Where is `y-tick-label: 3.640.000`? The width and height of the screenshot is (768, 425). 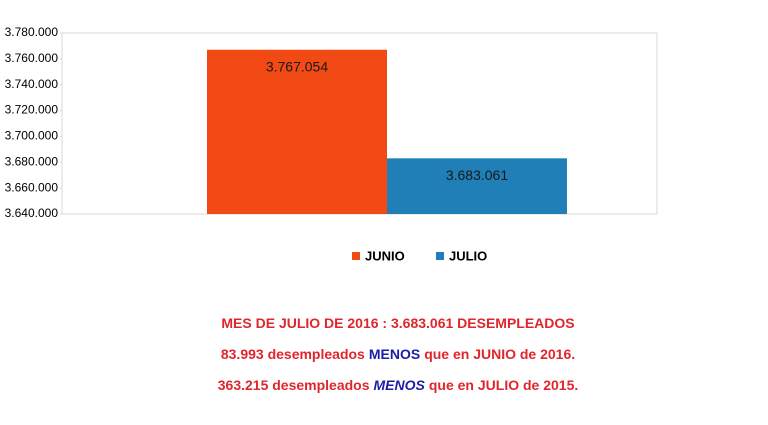 y-tick-label: 3.640.000 is located at coordinates (32, 213).